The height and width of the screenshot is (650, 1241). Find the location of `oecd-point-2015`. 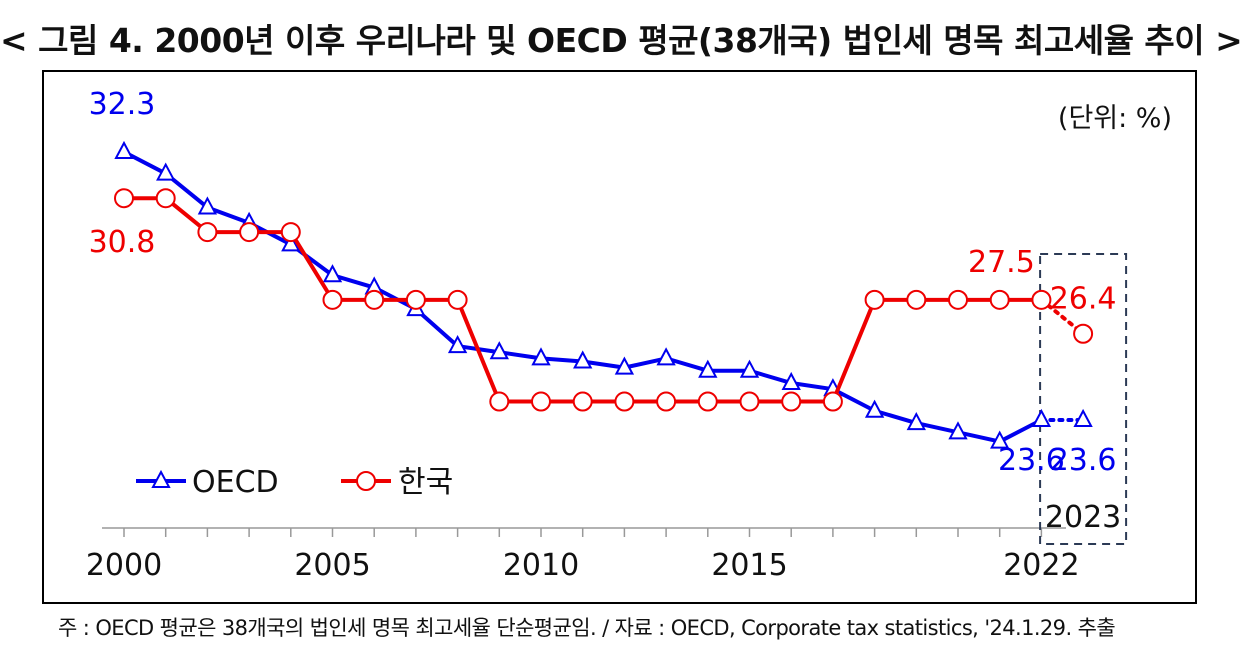

oecd-point-2015 is located at coordinates (749, 368).